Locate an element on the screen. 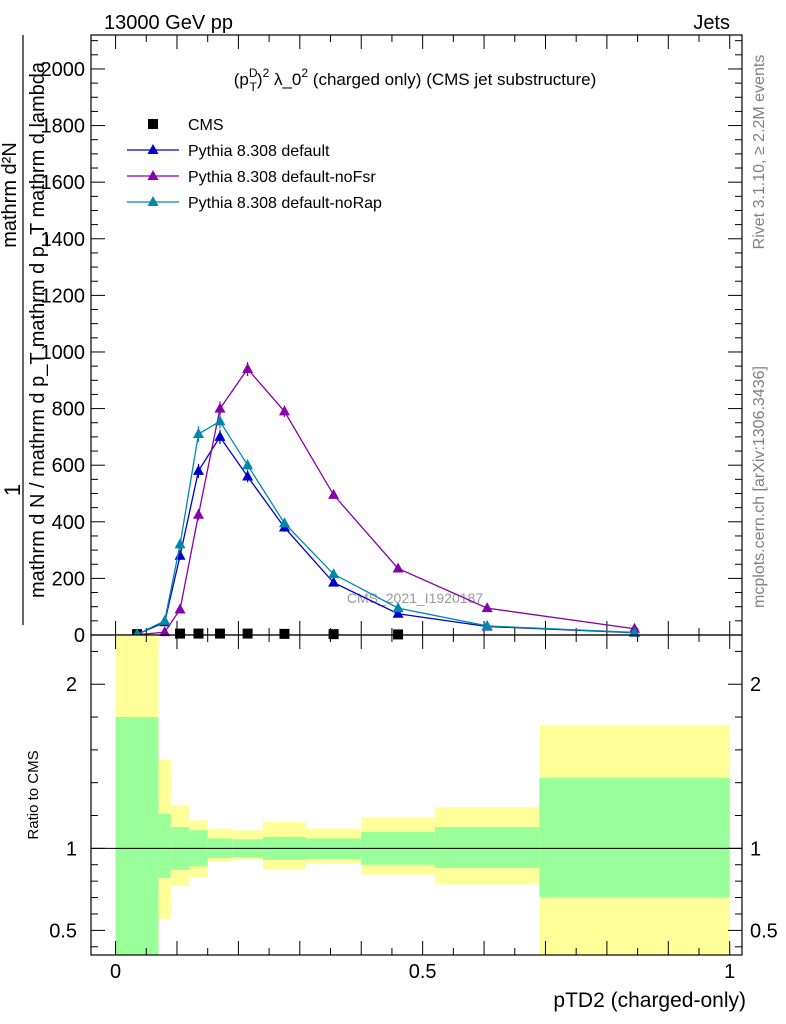 The image size is (786, 1024). legend-label: Pythia 8.308 default is located at coordinates (259, 151).